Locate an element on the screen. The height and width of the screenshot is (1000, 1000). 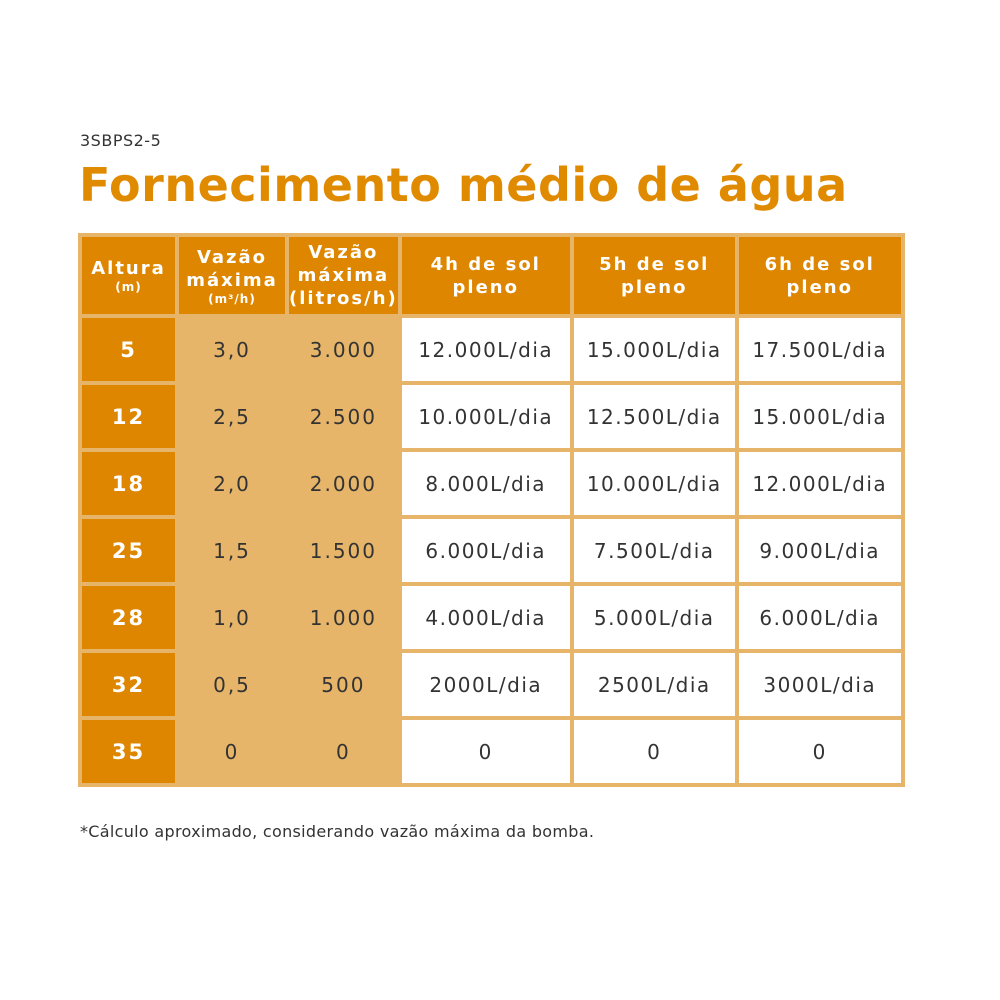
cell-vazao-litros: 2.500 is located at coordinates (343, 416).